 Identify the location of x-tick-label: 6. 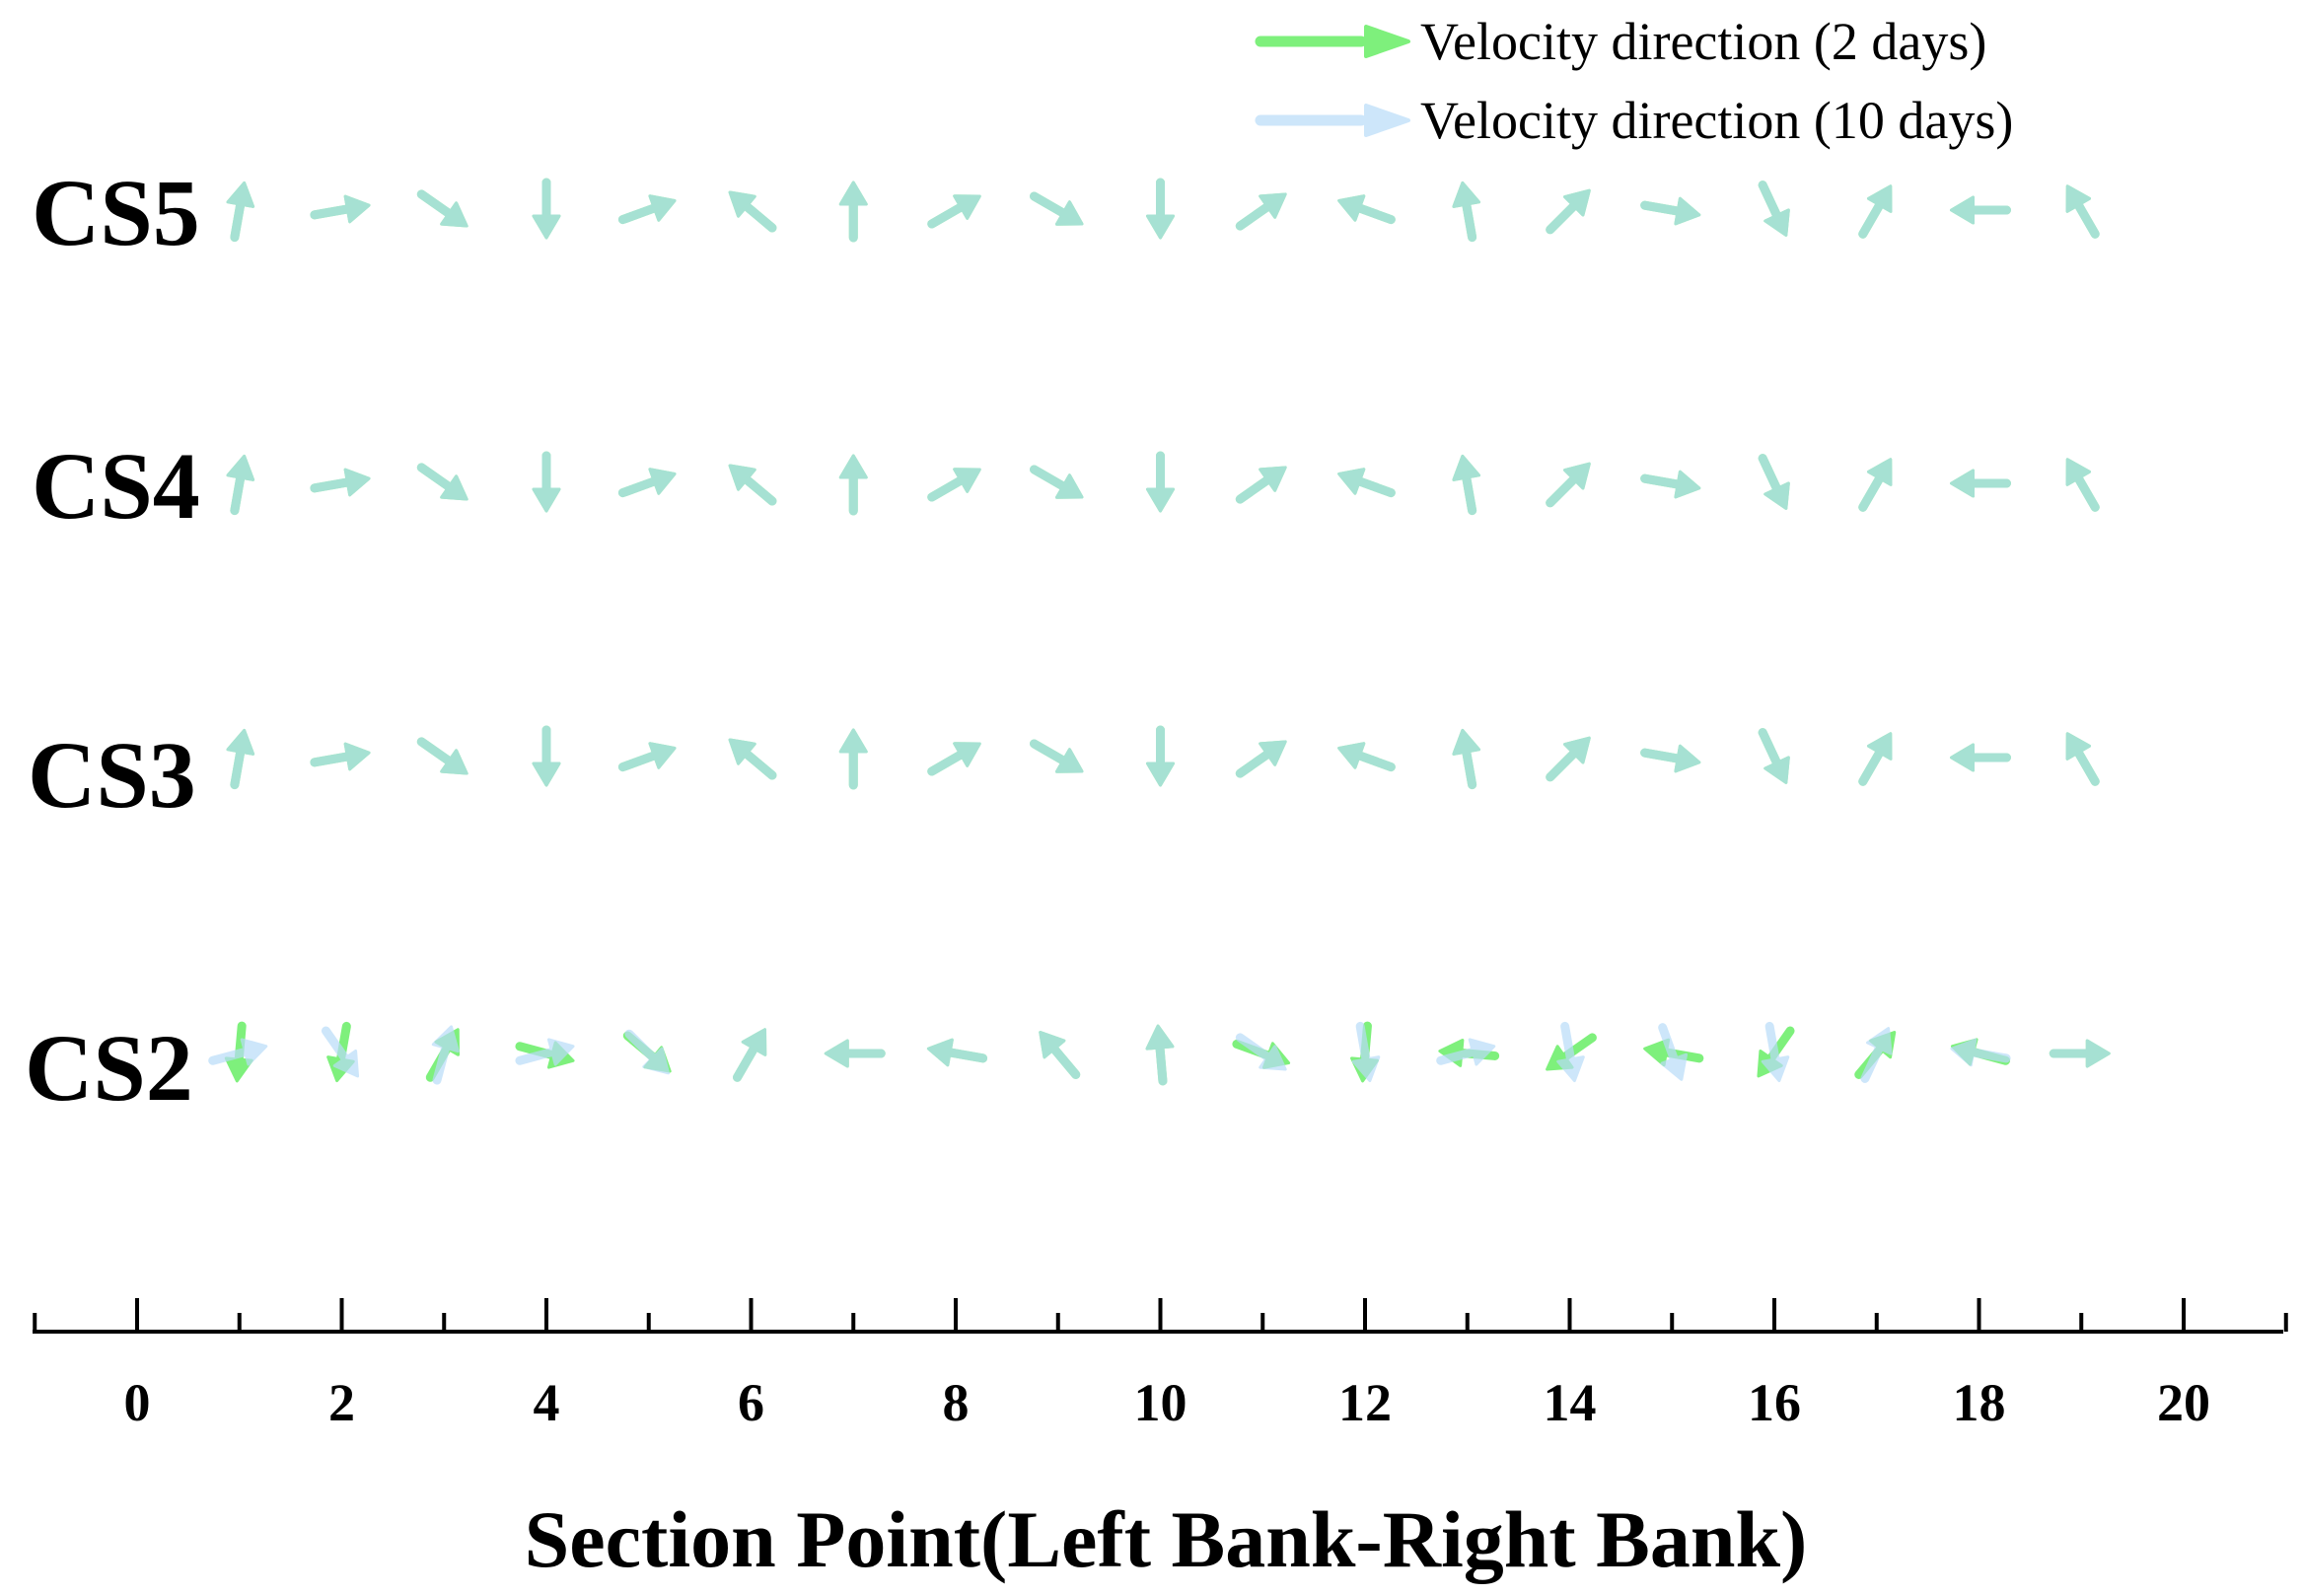
(751, 1402).